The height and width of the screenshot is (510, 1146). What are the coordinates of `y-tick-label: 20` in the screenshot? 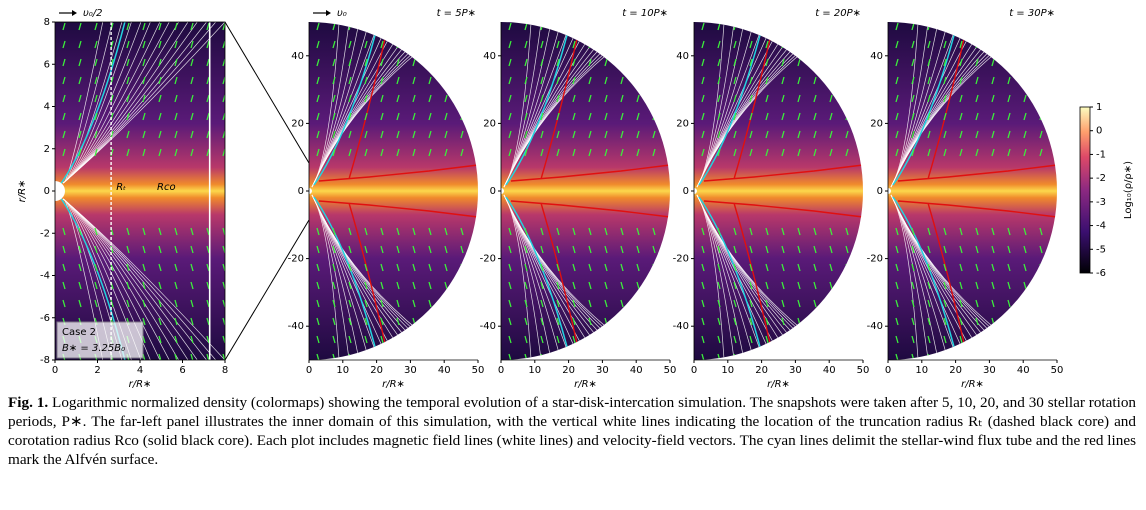 It's located at (489, 123).